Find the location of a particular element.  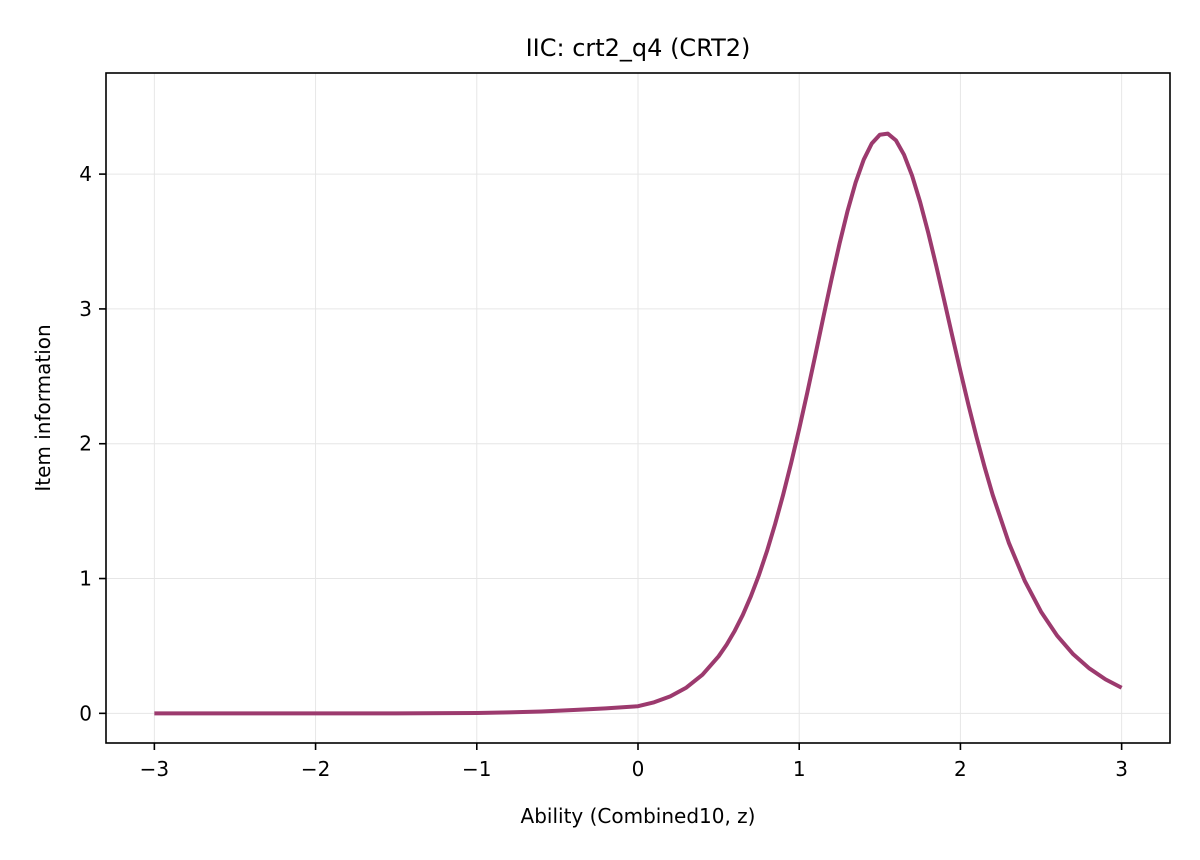

chart-title: IIC: crt2_q4 (CRT2) is located at coordinates (638, 48).